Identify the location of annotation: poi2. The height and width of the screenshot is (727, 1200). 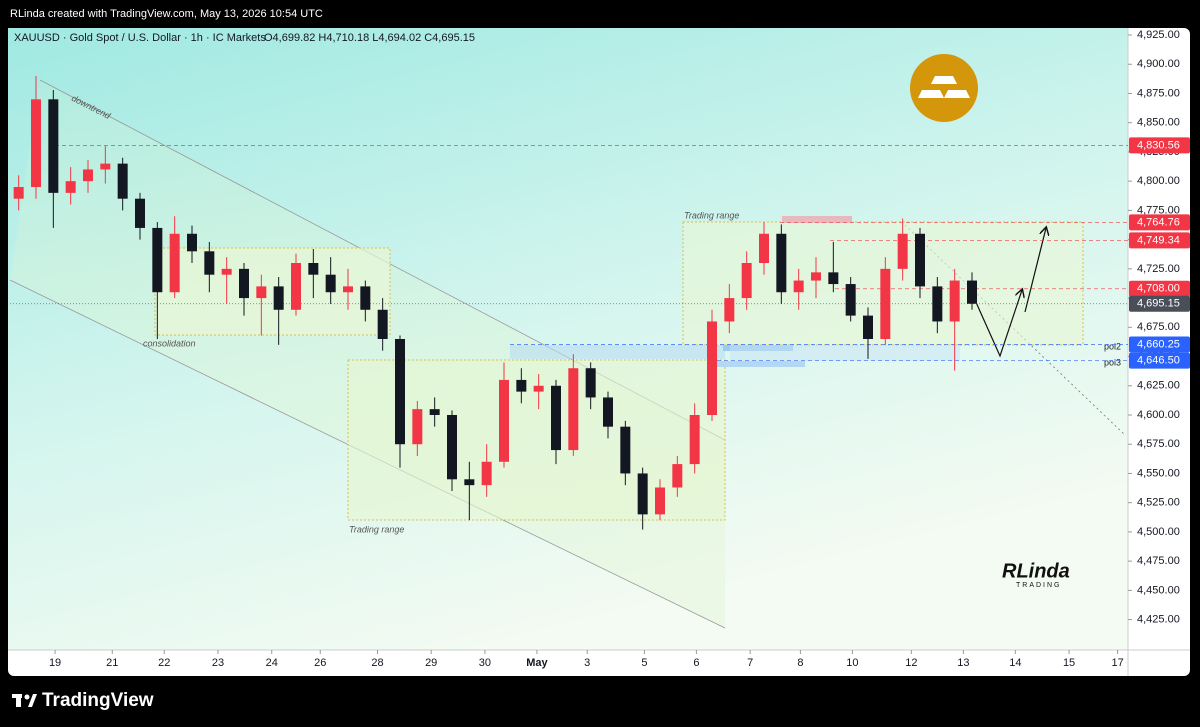
(1112, 346).